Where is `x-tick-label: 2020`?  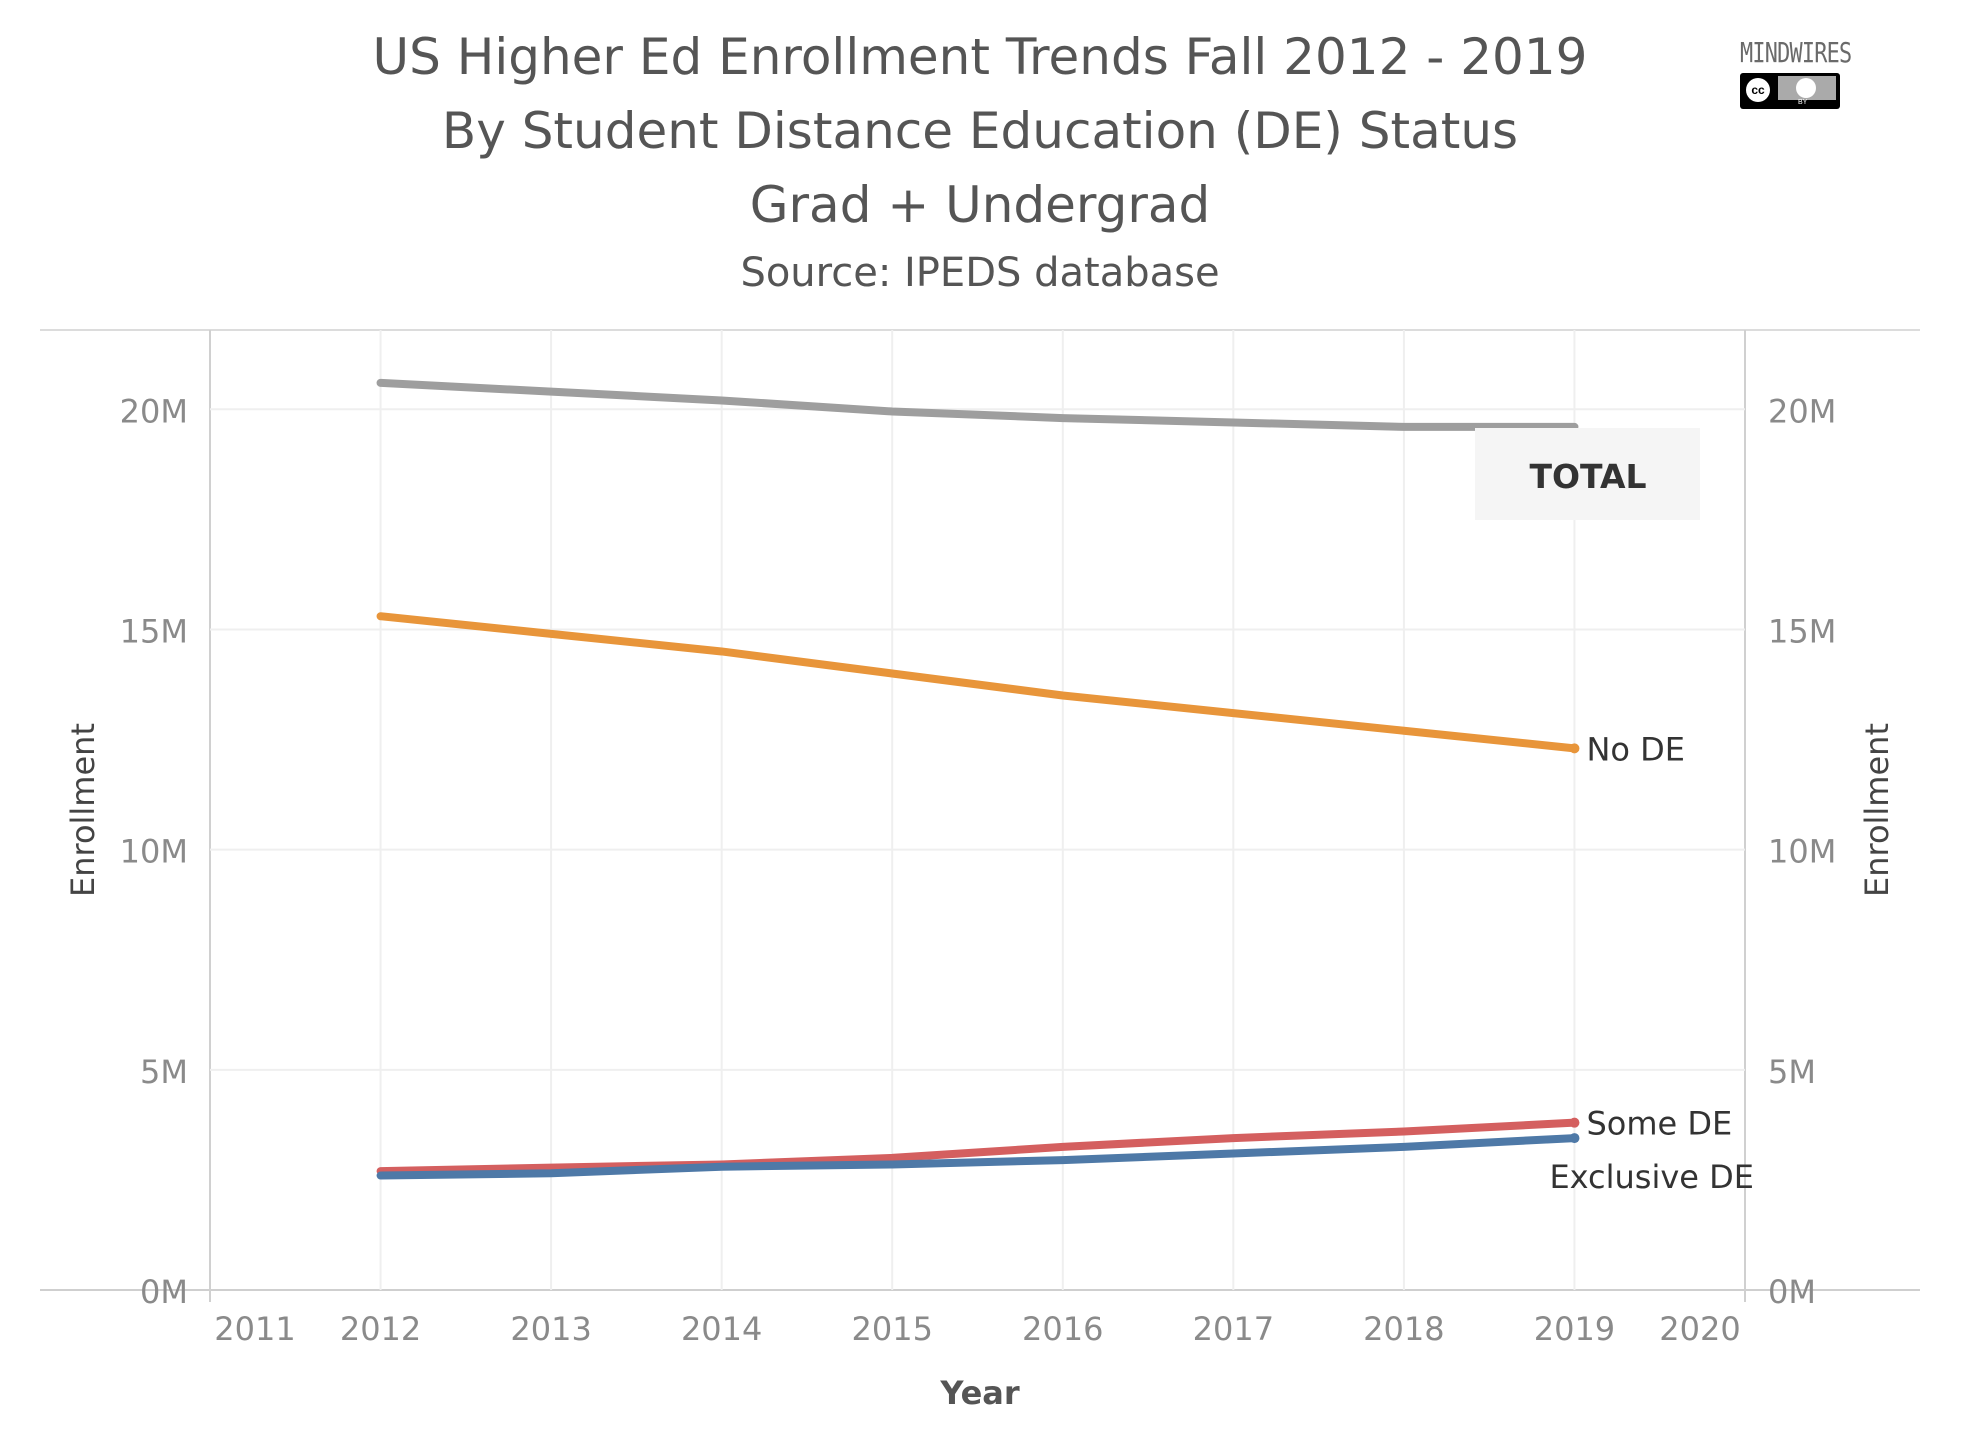
x-tick-label: 2020 is located at coordinates (1699, 1329).